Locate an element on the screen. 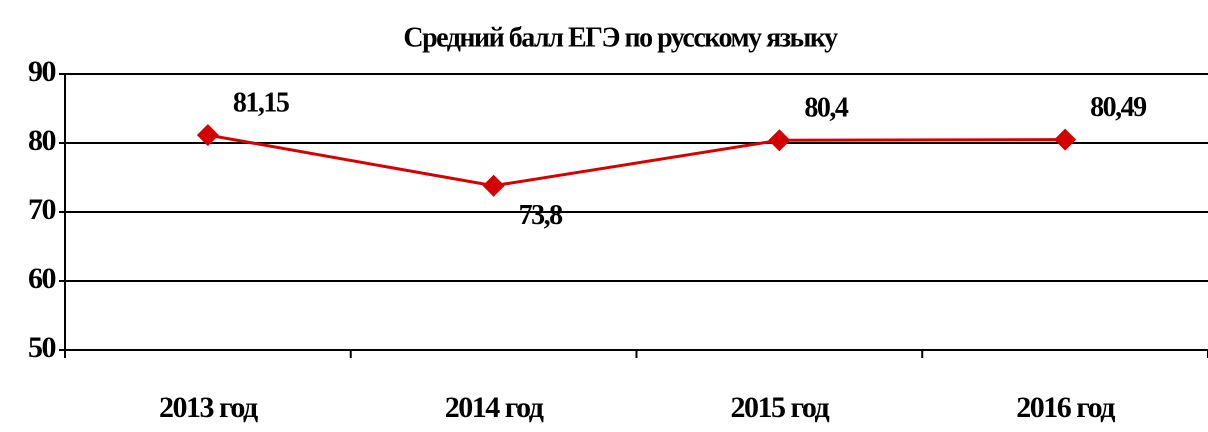 Image resolution: width=1208 pixels, height=432 pixels. x-tick-label: 2015 год is located at coordinates (780, 407).